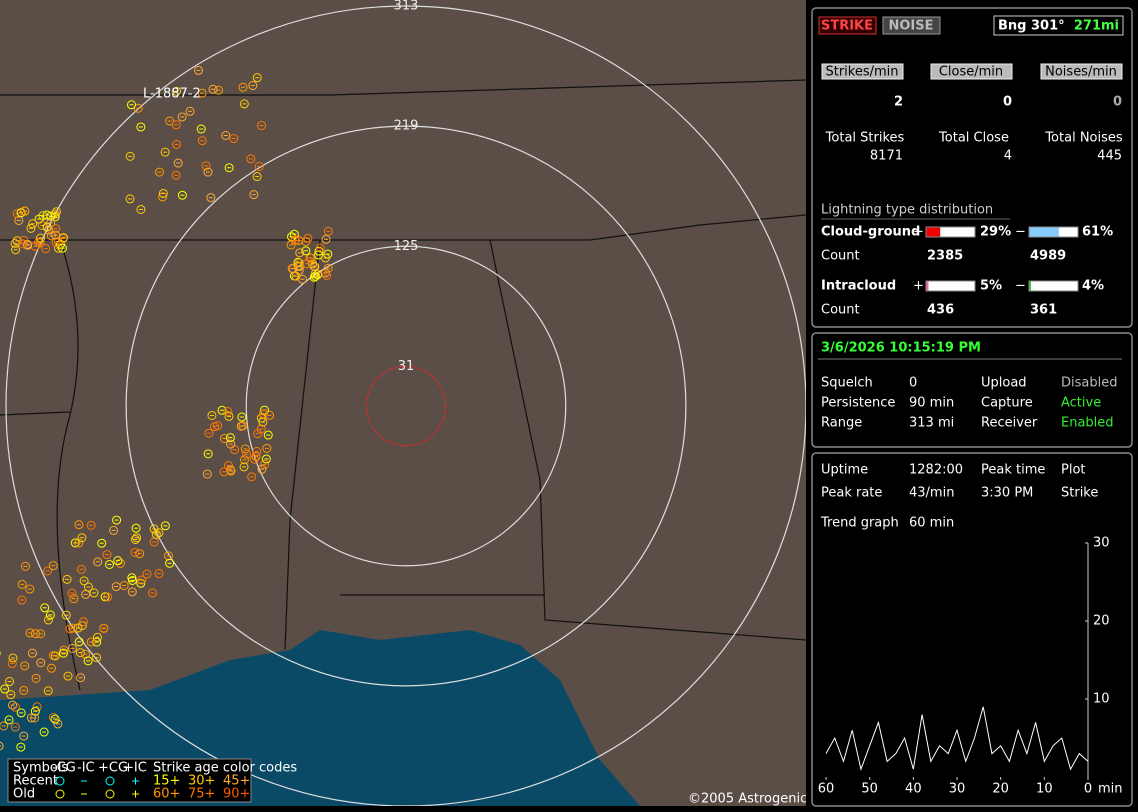  I want to click on panel, so click(972, 167).